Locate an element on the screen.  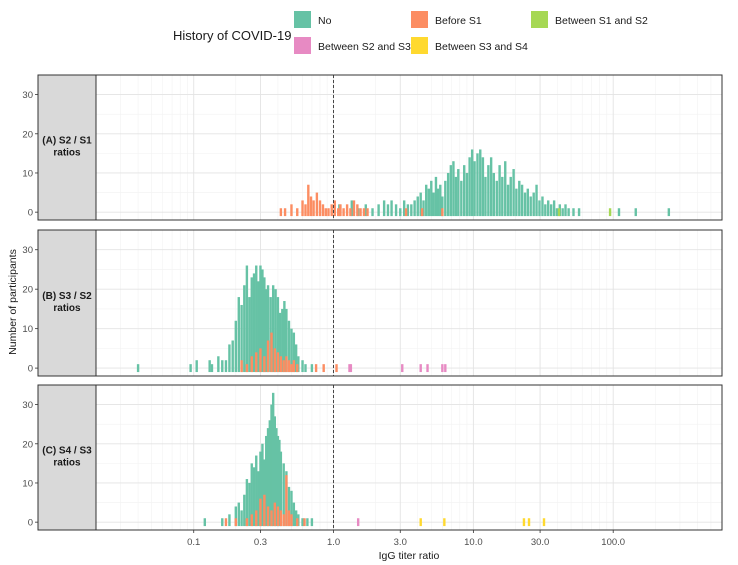
facet-strip is located at coordinates (67, 147).